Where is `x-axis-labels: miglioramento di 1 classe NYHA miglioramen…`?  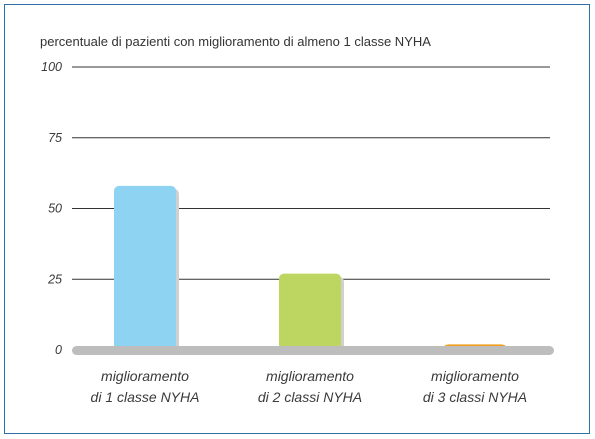
x-axis-labels: miglioramento di 1 classe NYHA miglioramen… is located at coordinates (309, 386).